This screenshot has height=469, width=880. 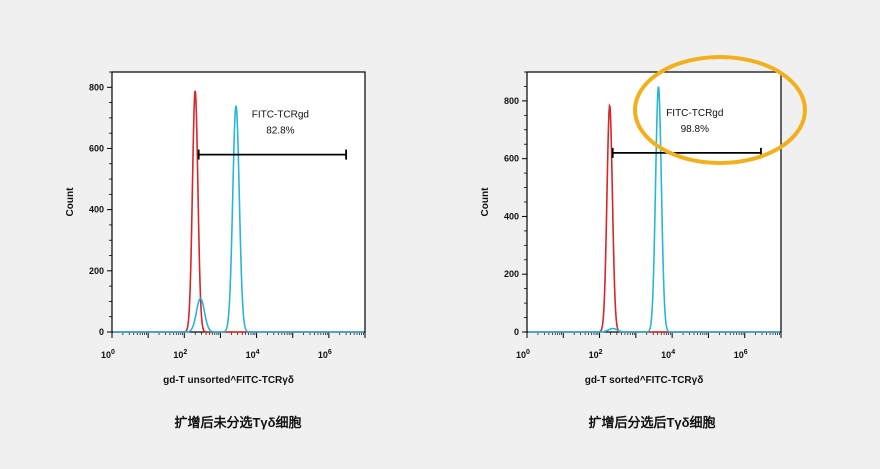 What do you see at coordinates (695, 129) in the screenshot?
I see `gate-percent: 98.8%` at bounding box center [695, 129].